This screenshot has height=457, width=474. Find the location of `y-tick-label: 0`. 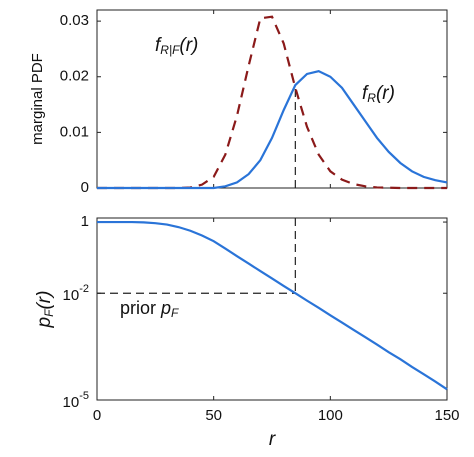

y-tick-label: 0 is located at coordinates (85, 187).